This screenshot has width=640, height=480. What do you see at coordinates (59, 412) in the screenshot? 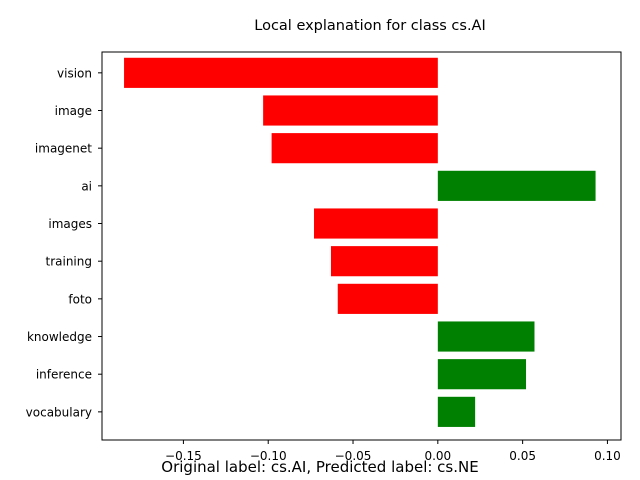
I see `y-tick-label-vocabulary: vocabulary` at bounding box center [59, 412].